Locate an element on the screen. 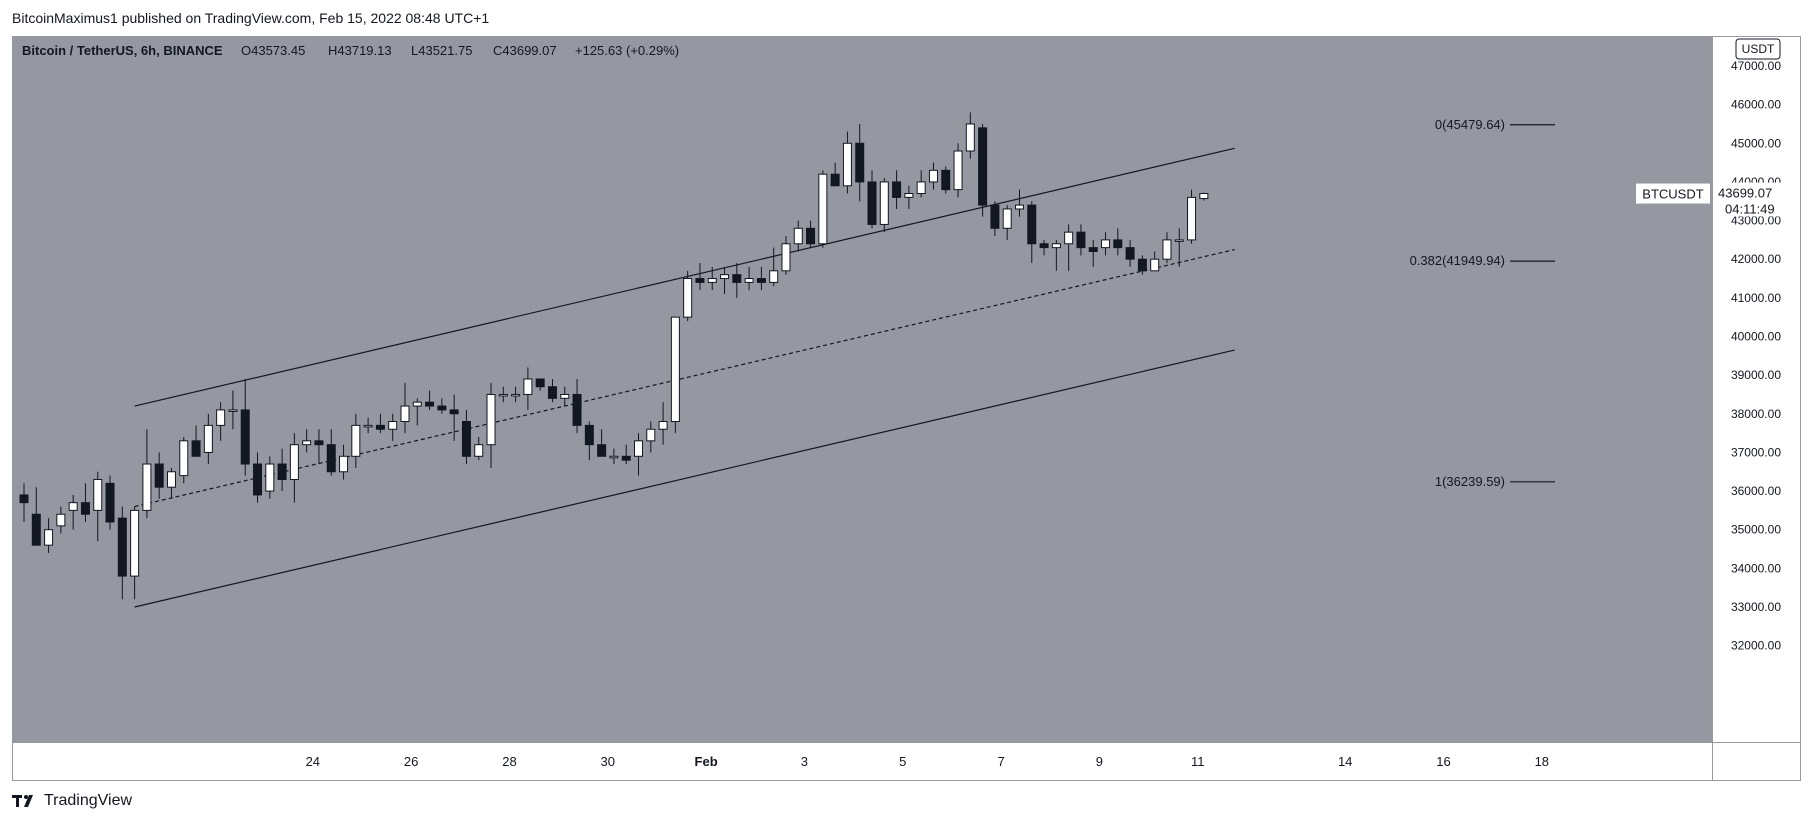 Image resolution: width=1813 pixels, height=826 pixels. time-tick-label: 26 is located at coordinates (411, 761).